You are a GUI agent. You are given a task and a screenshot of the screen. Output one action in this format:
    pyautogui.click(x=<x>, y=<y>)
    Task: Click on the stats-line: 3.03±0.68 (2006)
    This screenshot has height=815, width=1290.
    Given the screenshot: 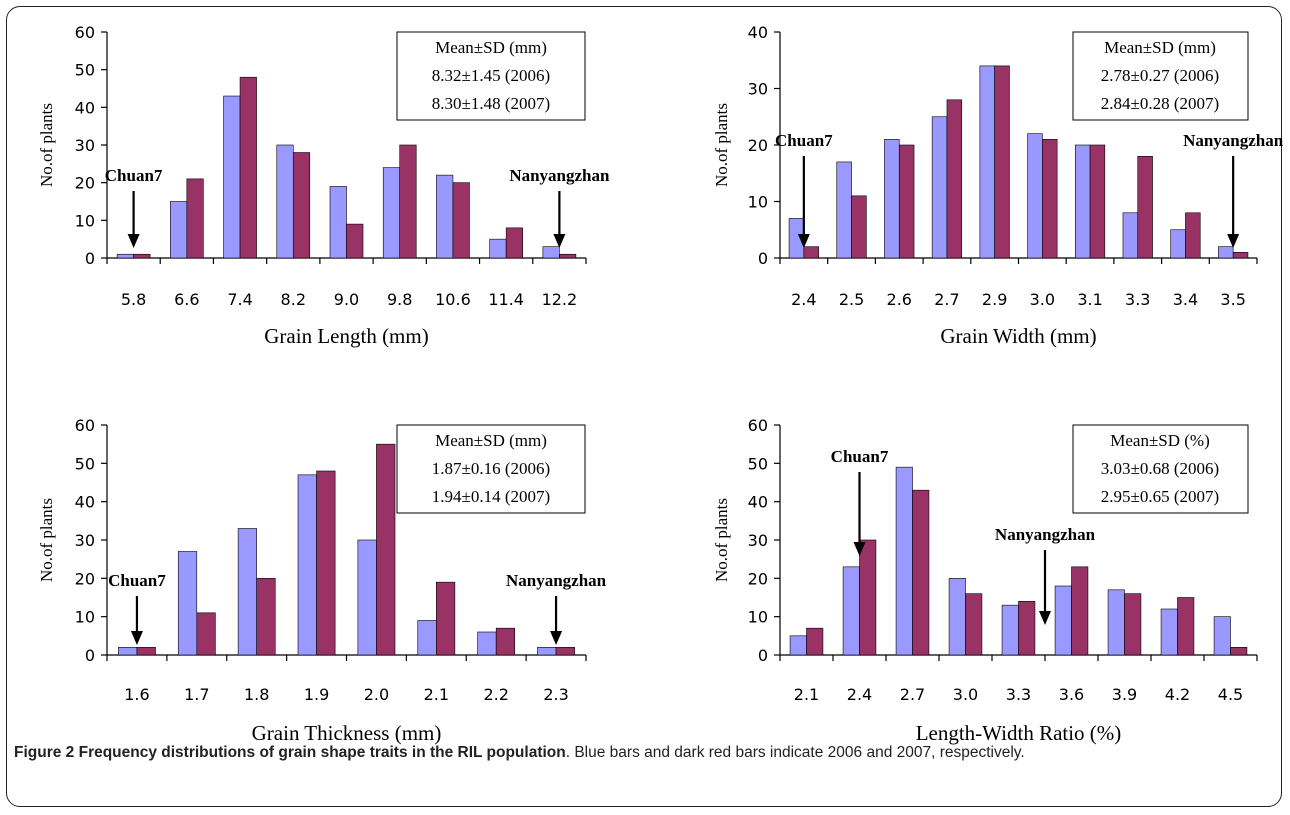 What is the action you would take?
    pyautogui.click(x=1160, y=468)
    